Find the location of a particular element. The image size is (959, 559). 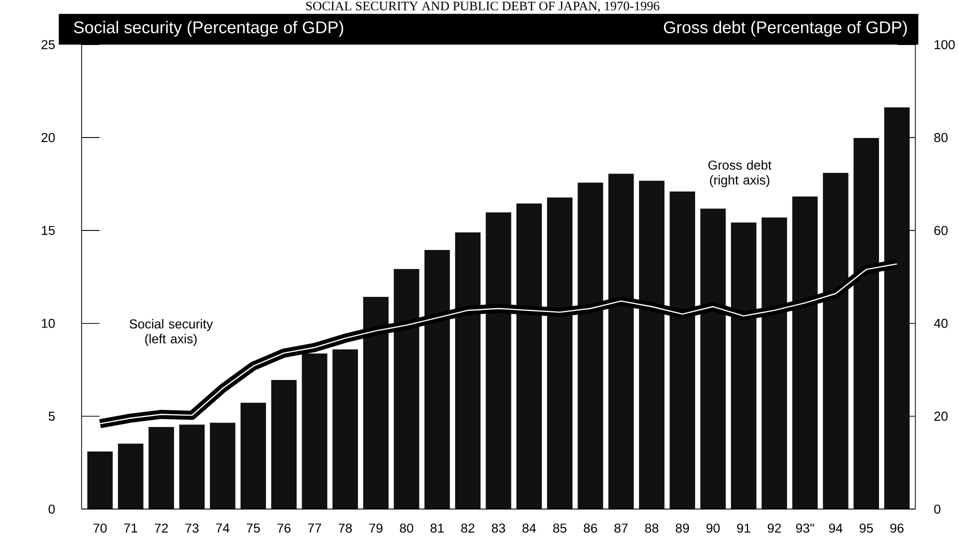

y-tick-label: 15 is located at coordinates (48, 231).